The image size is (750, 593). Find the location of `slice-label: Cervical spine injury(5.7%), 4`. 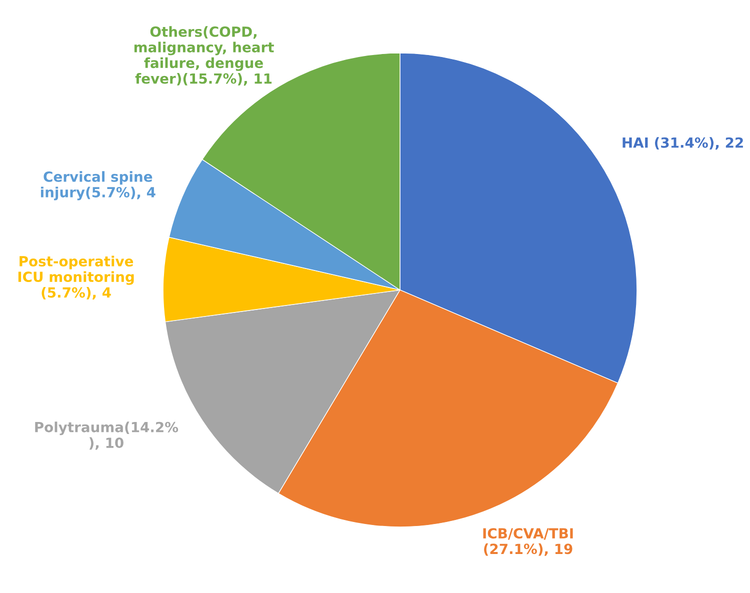

slice-label: Cervical spine injury(5.7%), 4 is located at coordinates (98, 185).